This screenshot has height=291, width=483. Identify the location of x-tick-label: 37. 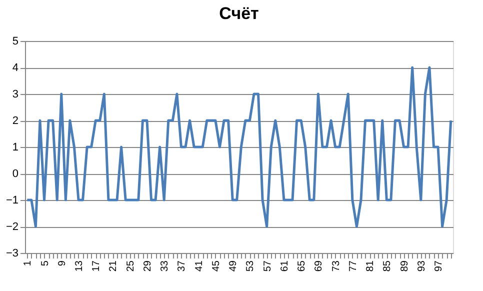
(182, 266).